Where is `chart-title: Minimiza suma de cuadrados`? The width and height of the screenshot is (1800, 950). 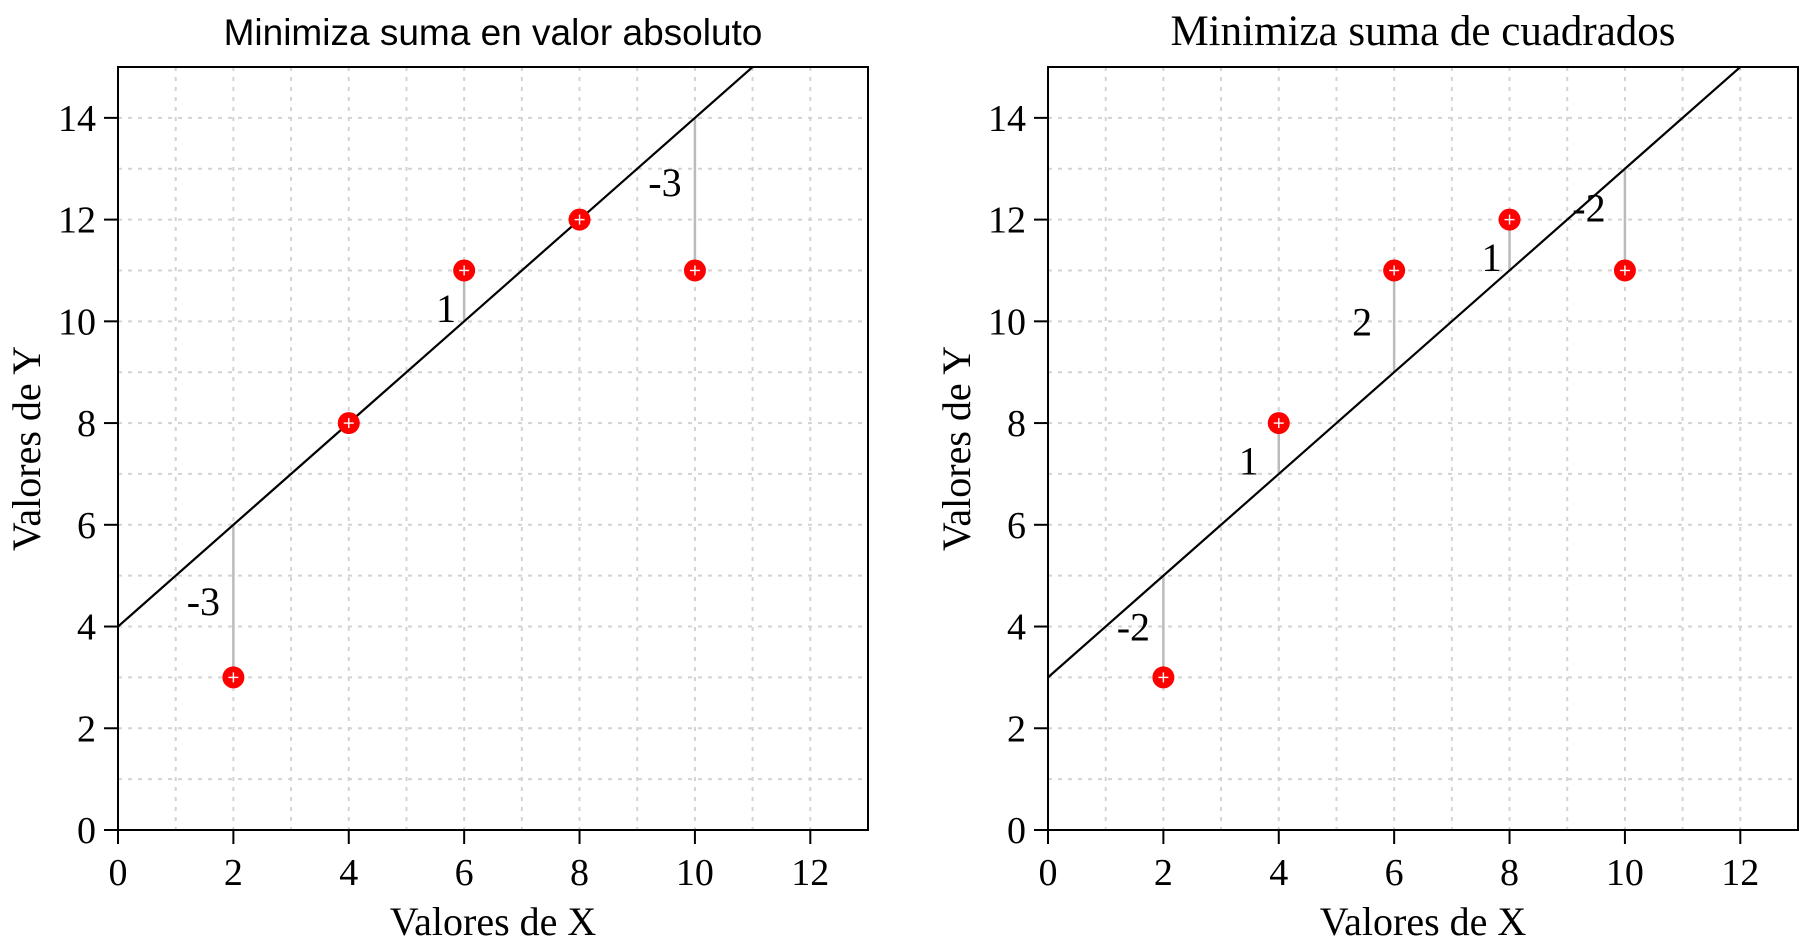 chart-title: Minimiza suma de cuadrados is located at coordinates (1422, 31).